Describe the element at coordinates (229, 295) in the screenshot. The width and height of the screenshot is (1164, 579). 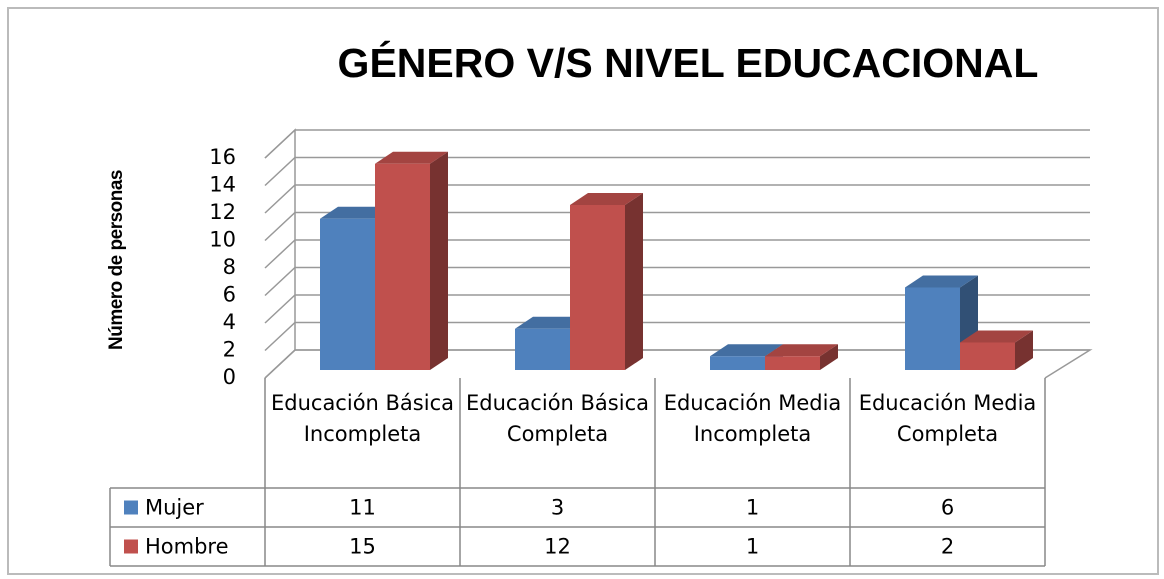
I see `y-tick-label: 6` at that location.